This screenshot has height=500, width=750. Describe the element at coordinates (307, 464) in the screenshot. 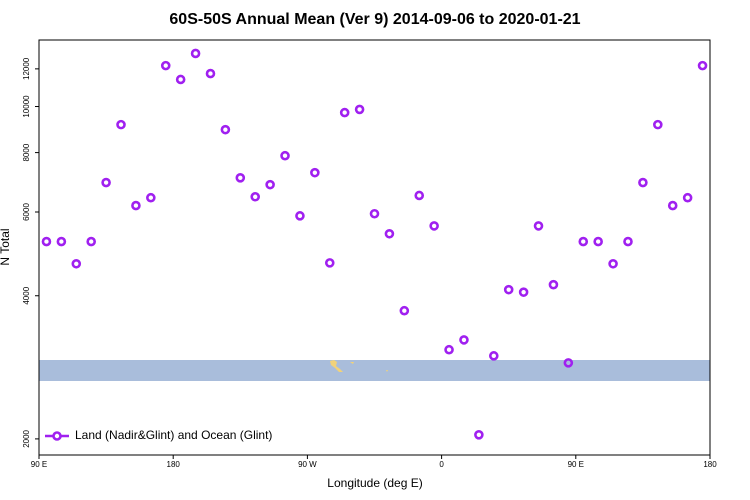

I see `x-tick-label: 90 W` at that location.